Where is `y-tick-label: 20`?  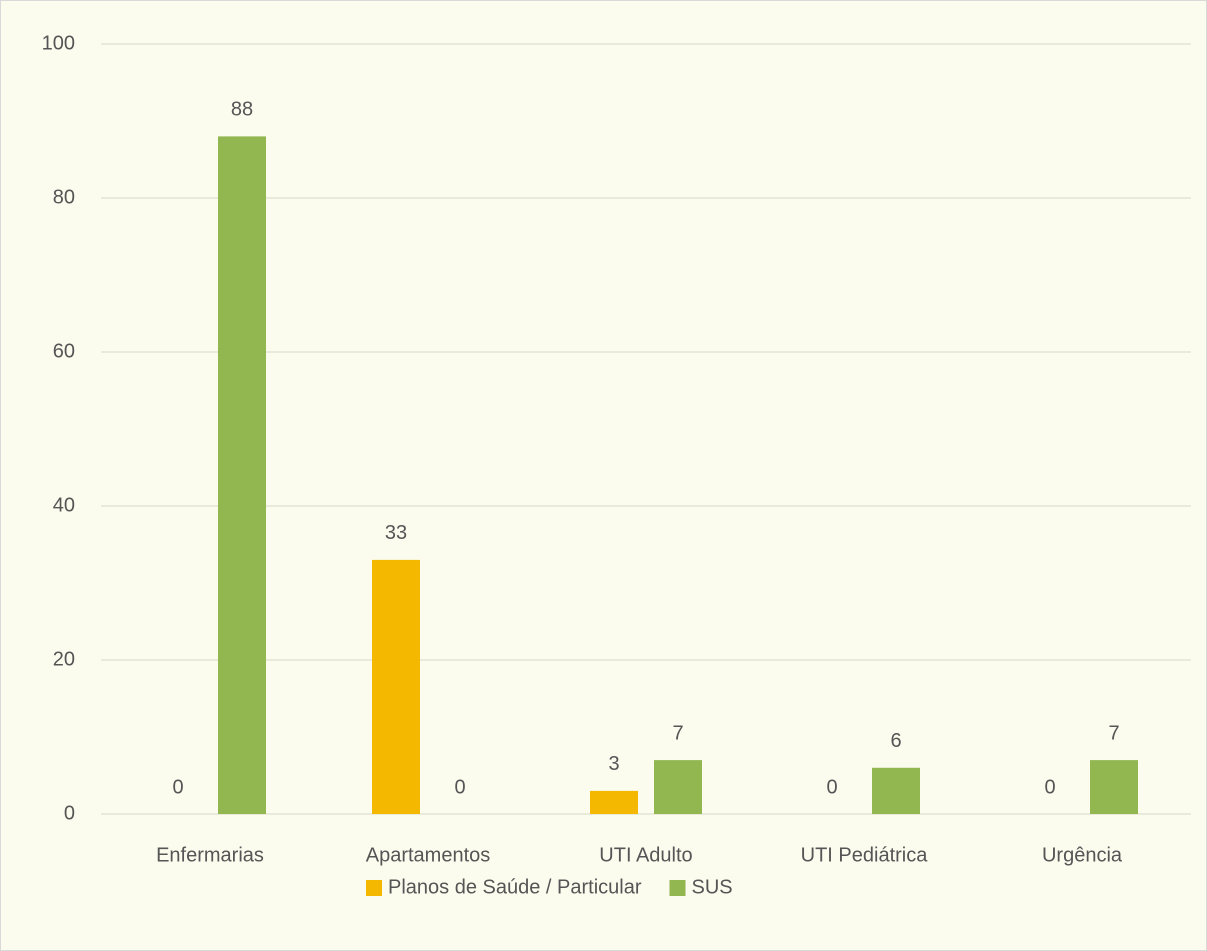 y-tick-label: 20 is located at coordinates (64, 659).